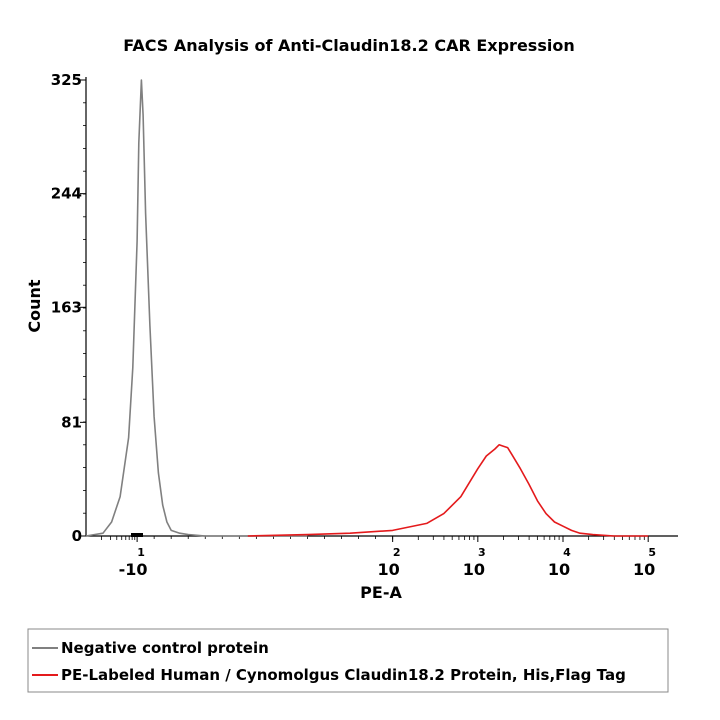 The image size is (720, 720). I want to click on x-tick-exponent: 3, so click(482, 552).